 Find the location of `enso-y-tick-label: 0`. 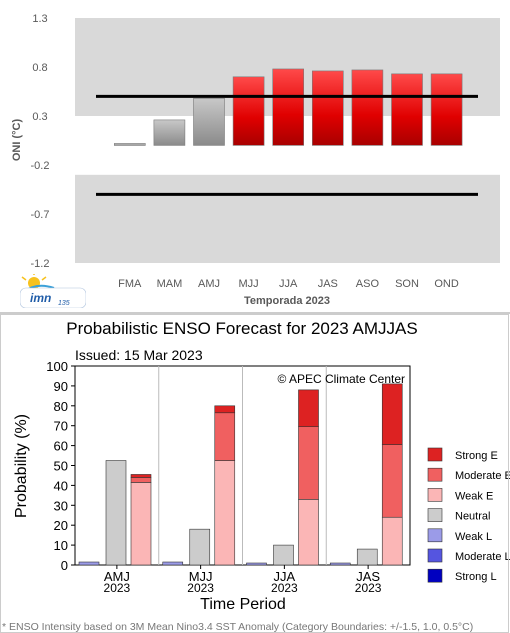

enso-y-tick-label: 0 is located at coordinates (64, 565).